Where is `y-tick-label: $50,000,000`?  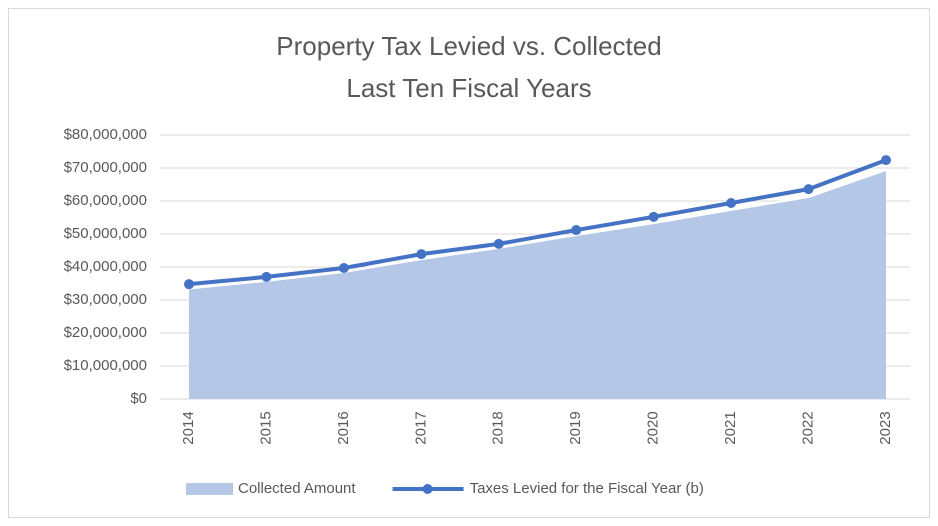
y-tick-label: $50,000,000 is located at coordinates (105, 233).